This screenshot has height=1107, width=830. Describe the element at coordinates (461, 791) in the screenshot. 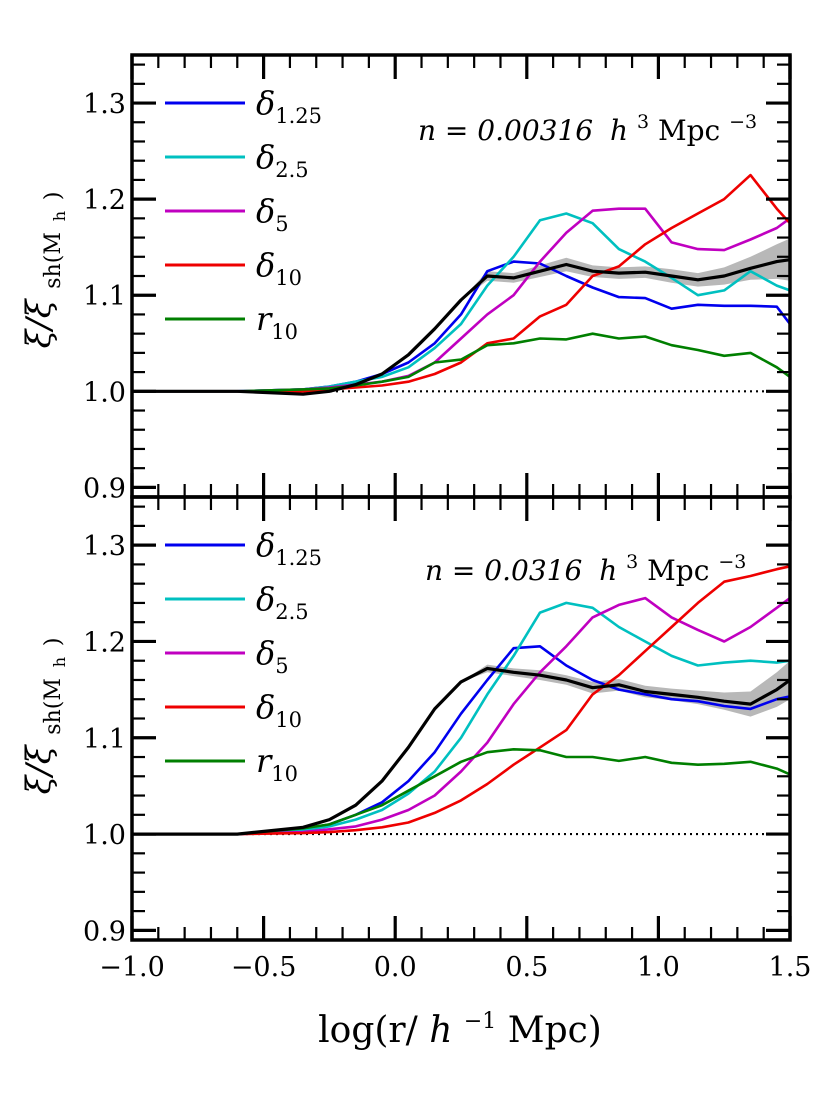

I see `series-line-r10` at that location.